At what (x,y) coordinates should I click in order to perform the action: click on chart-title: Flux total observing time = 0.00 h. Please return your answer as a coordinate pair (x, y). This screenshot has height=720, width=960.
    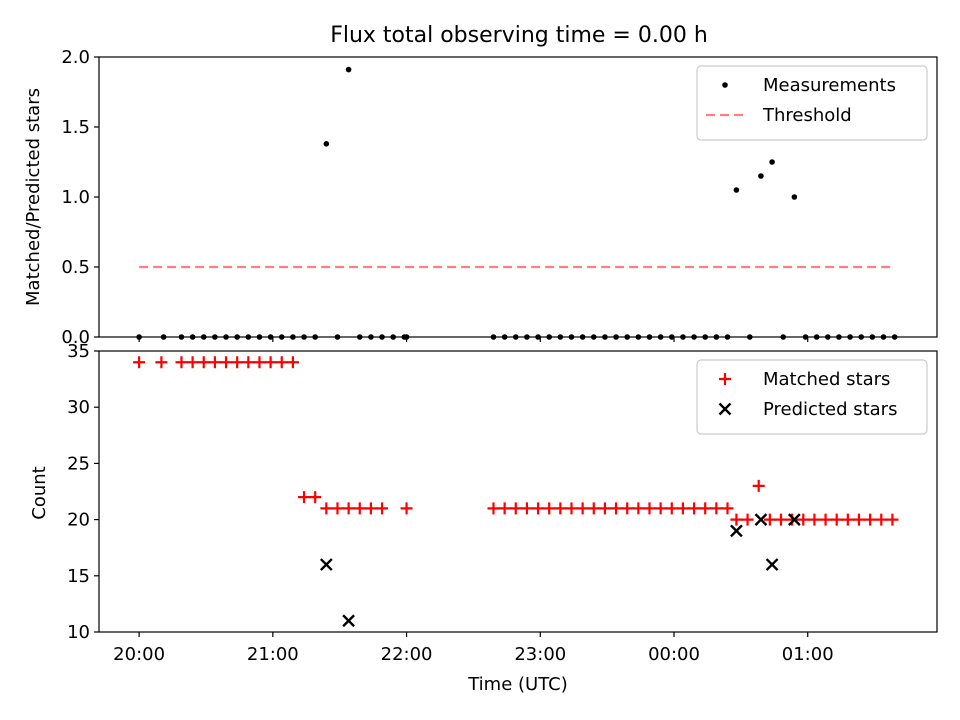
    Looking at the image, I should click on (519, 35).